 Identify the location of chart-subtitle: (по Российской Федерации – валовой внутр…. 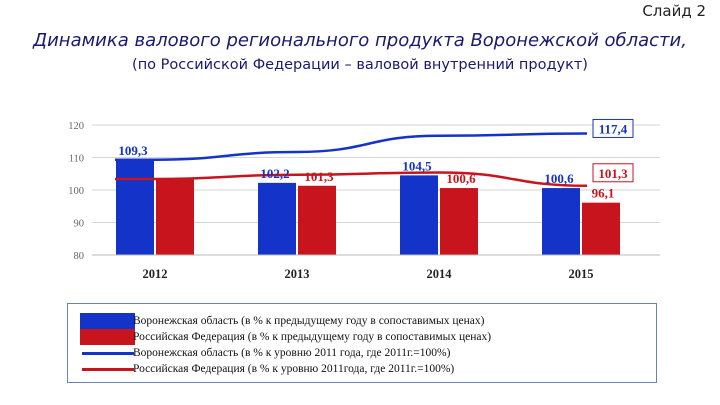
(360, 65).